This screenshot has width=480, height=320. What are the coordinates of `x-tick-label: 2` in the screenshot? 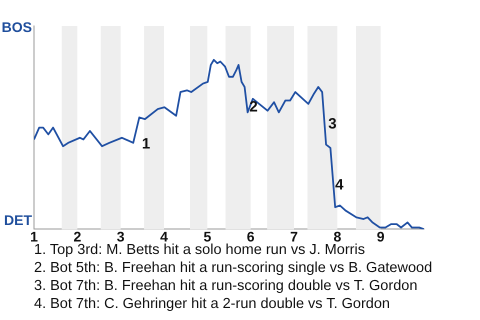 It's located at (77, 236).